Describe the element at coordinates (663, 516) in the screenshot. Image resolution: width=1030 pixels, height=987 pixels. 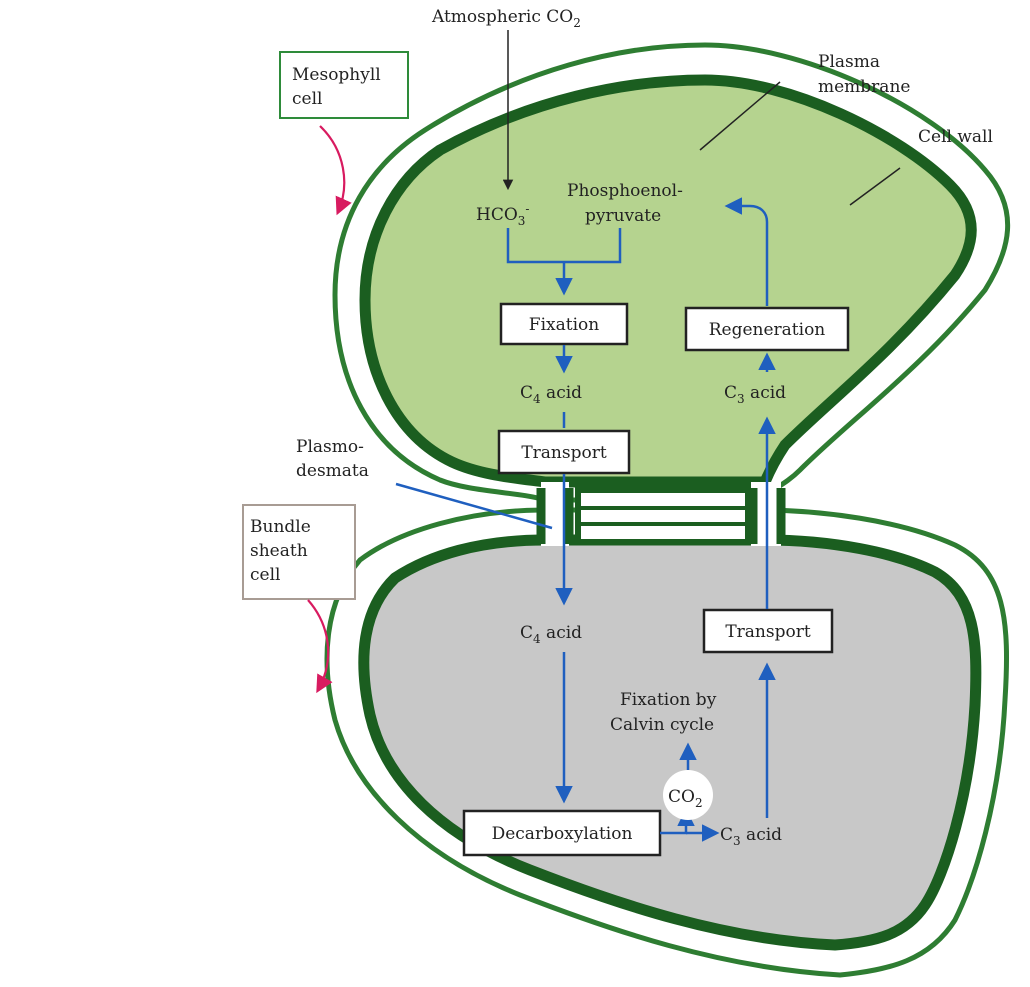
I see `central-wall-block` at that location.